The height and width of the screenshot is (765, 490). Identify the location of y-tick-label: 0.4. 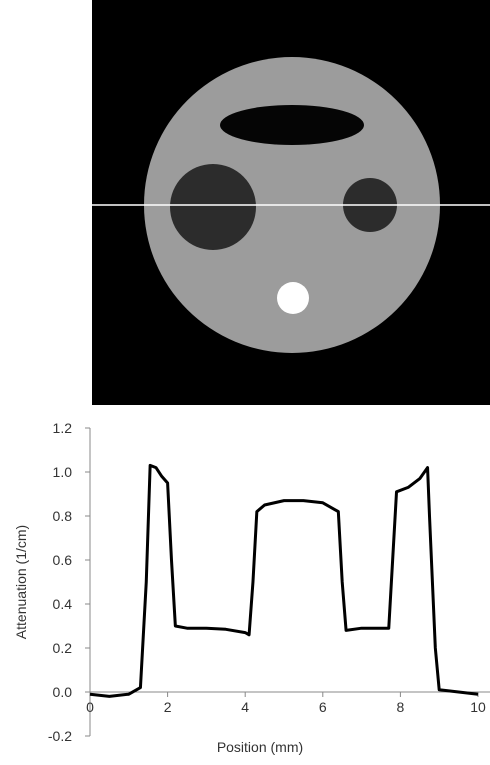
(63, 604).